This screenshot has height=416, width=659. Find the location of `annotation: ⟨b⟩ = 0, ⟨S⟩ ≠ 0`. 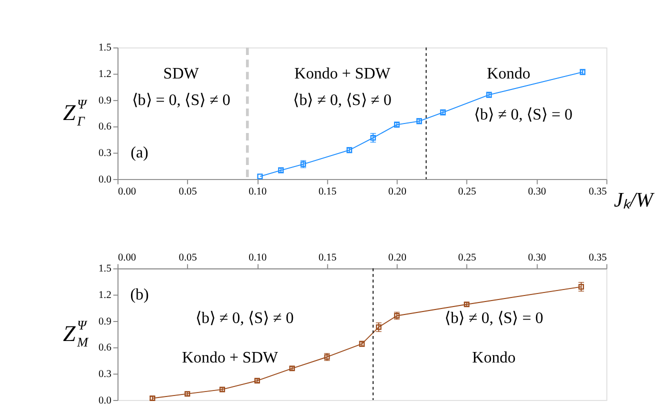

annotation: ⟨b⟩ = 0, ⟨S⟩ ≠ 0 is located at coordinates (181, 100).